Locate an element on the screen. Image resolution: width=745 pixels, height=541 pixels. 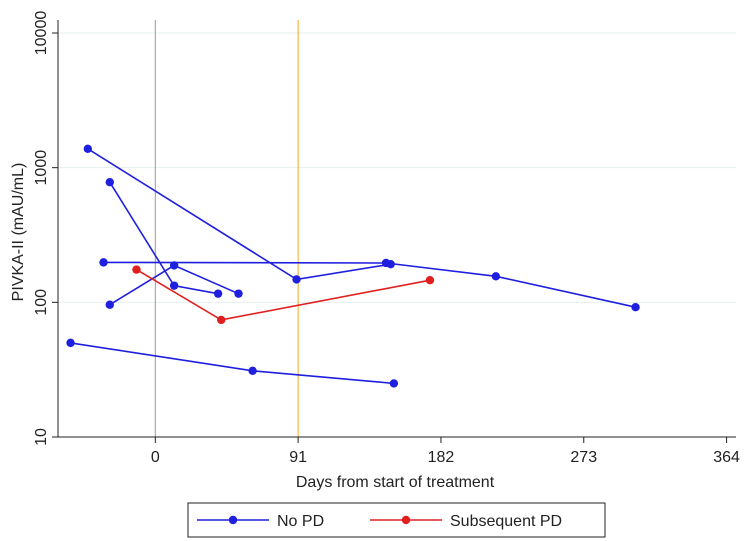
x-tick-label-91: 91 is located at coordinates (298, 457).